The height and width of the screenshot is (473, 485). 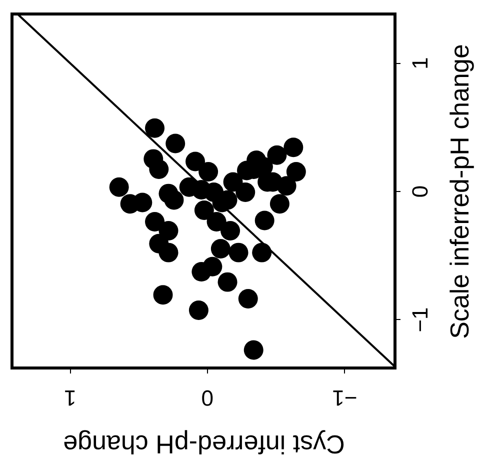 What do you see at coordinates (459, 191) in the screenshot?
I see `y-axis-title: Scale inferred-pH change` at bounding box center [459, 191].